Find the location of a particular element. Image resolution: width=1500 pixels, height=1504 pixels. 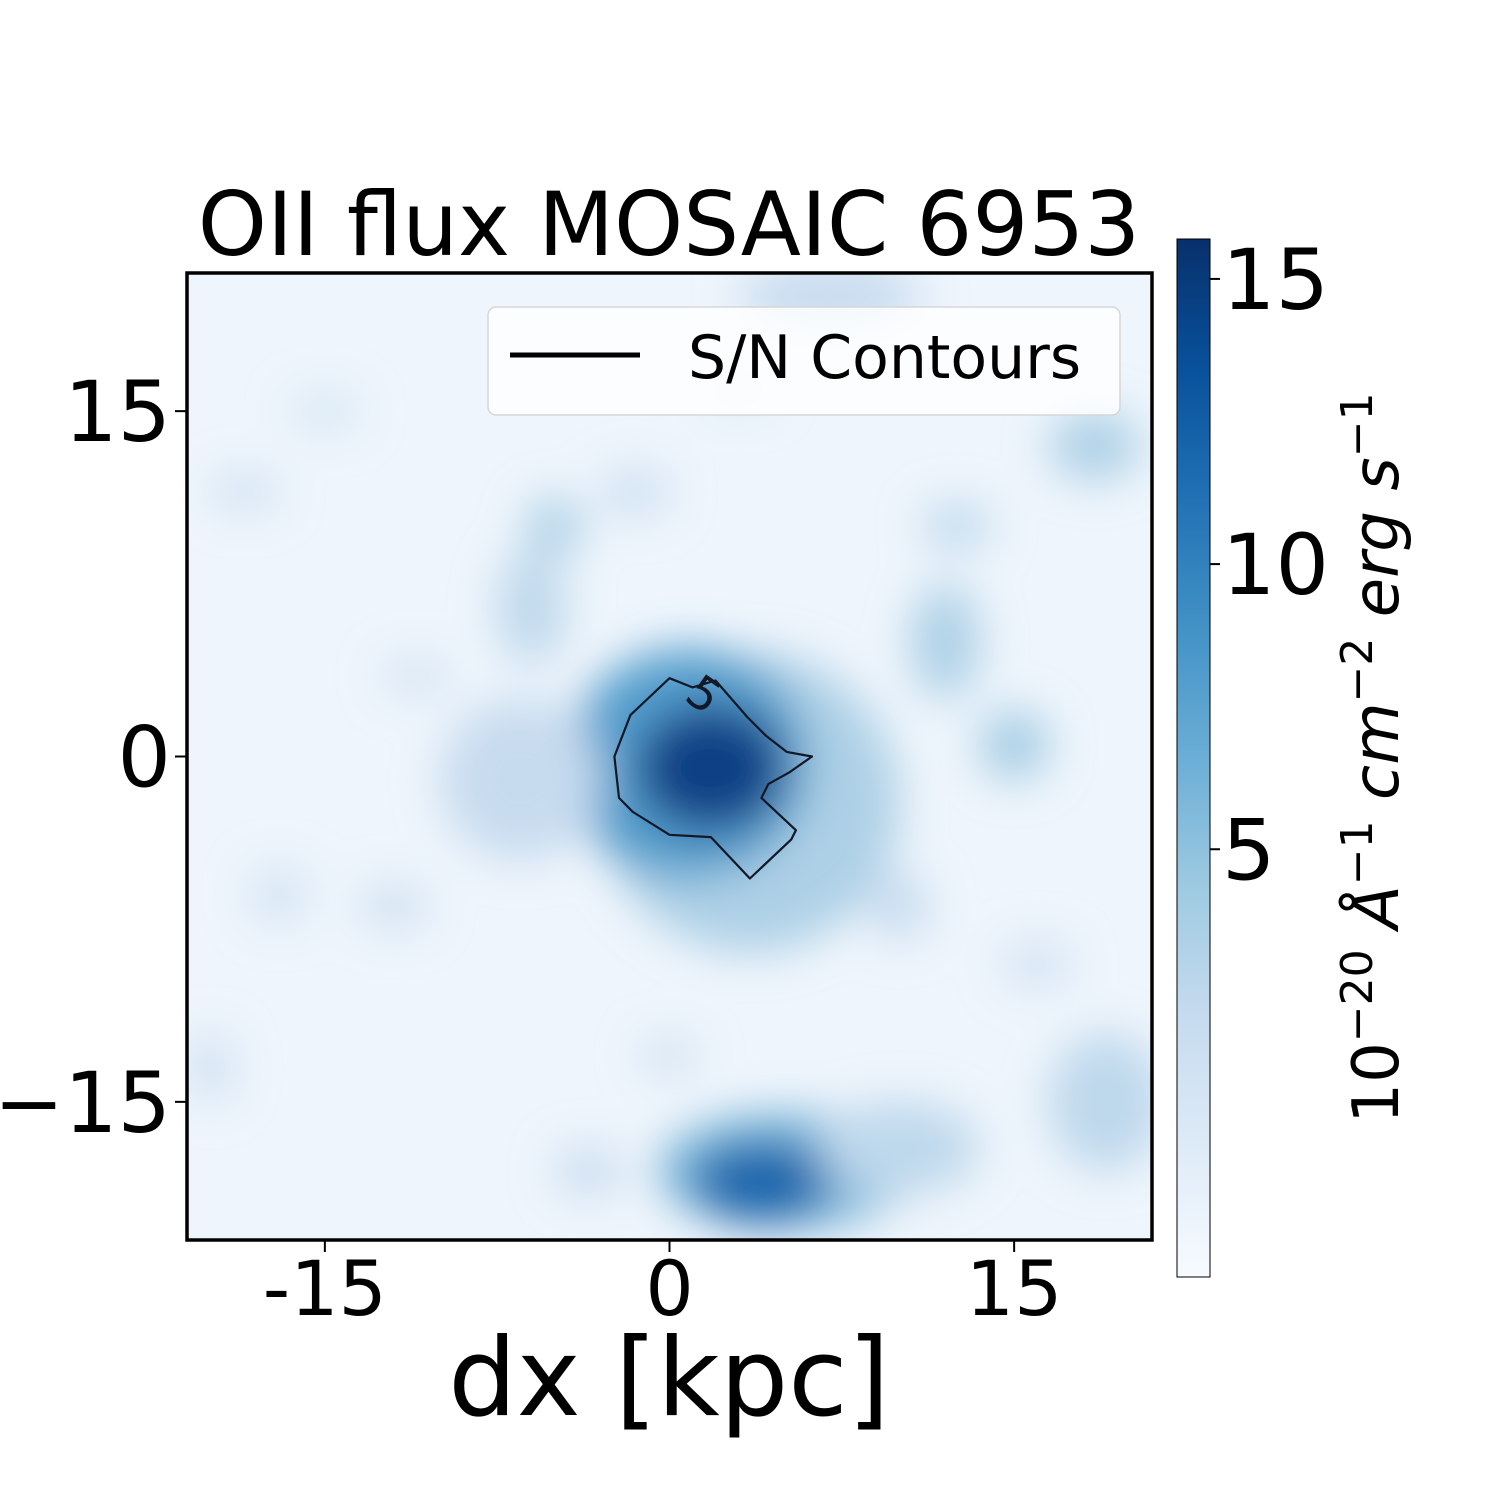

chart-title: OII flux MOSAIC 6953 is located at coordinates (669, 224).